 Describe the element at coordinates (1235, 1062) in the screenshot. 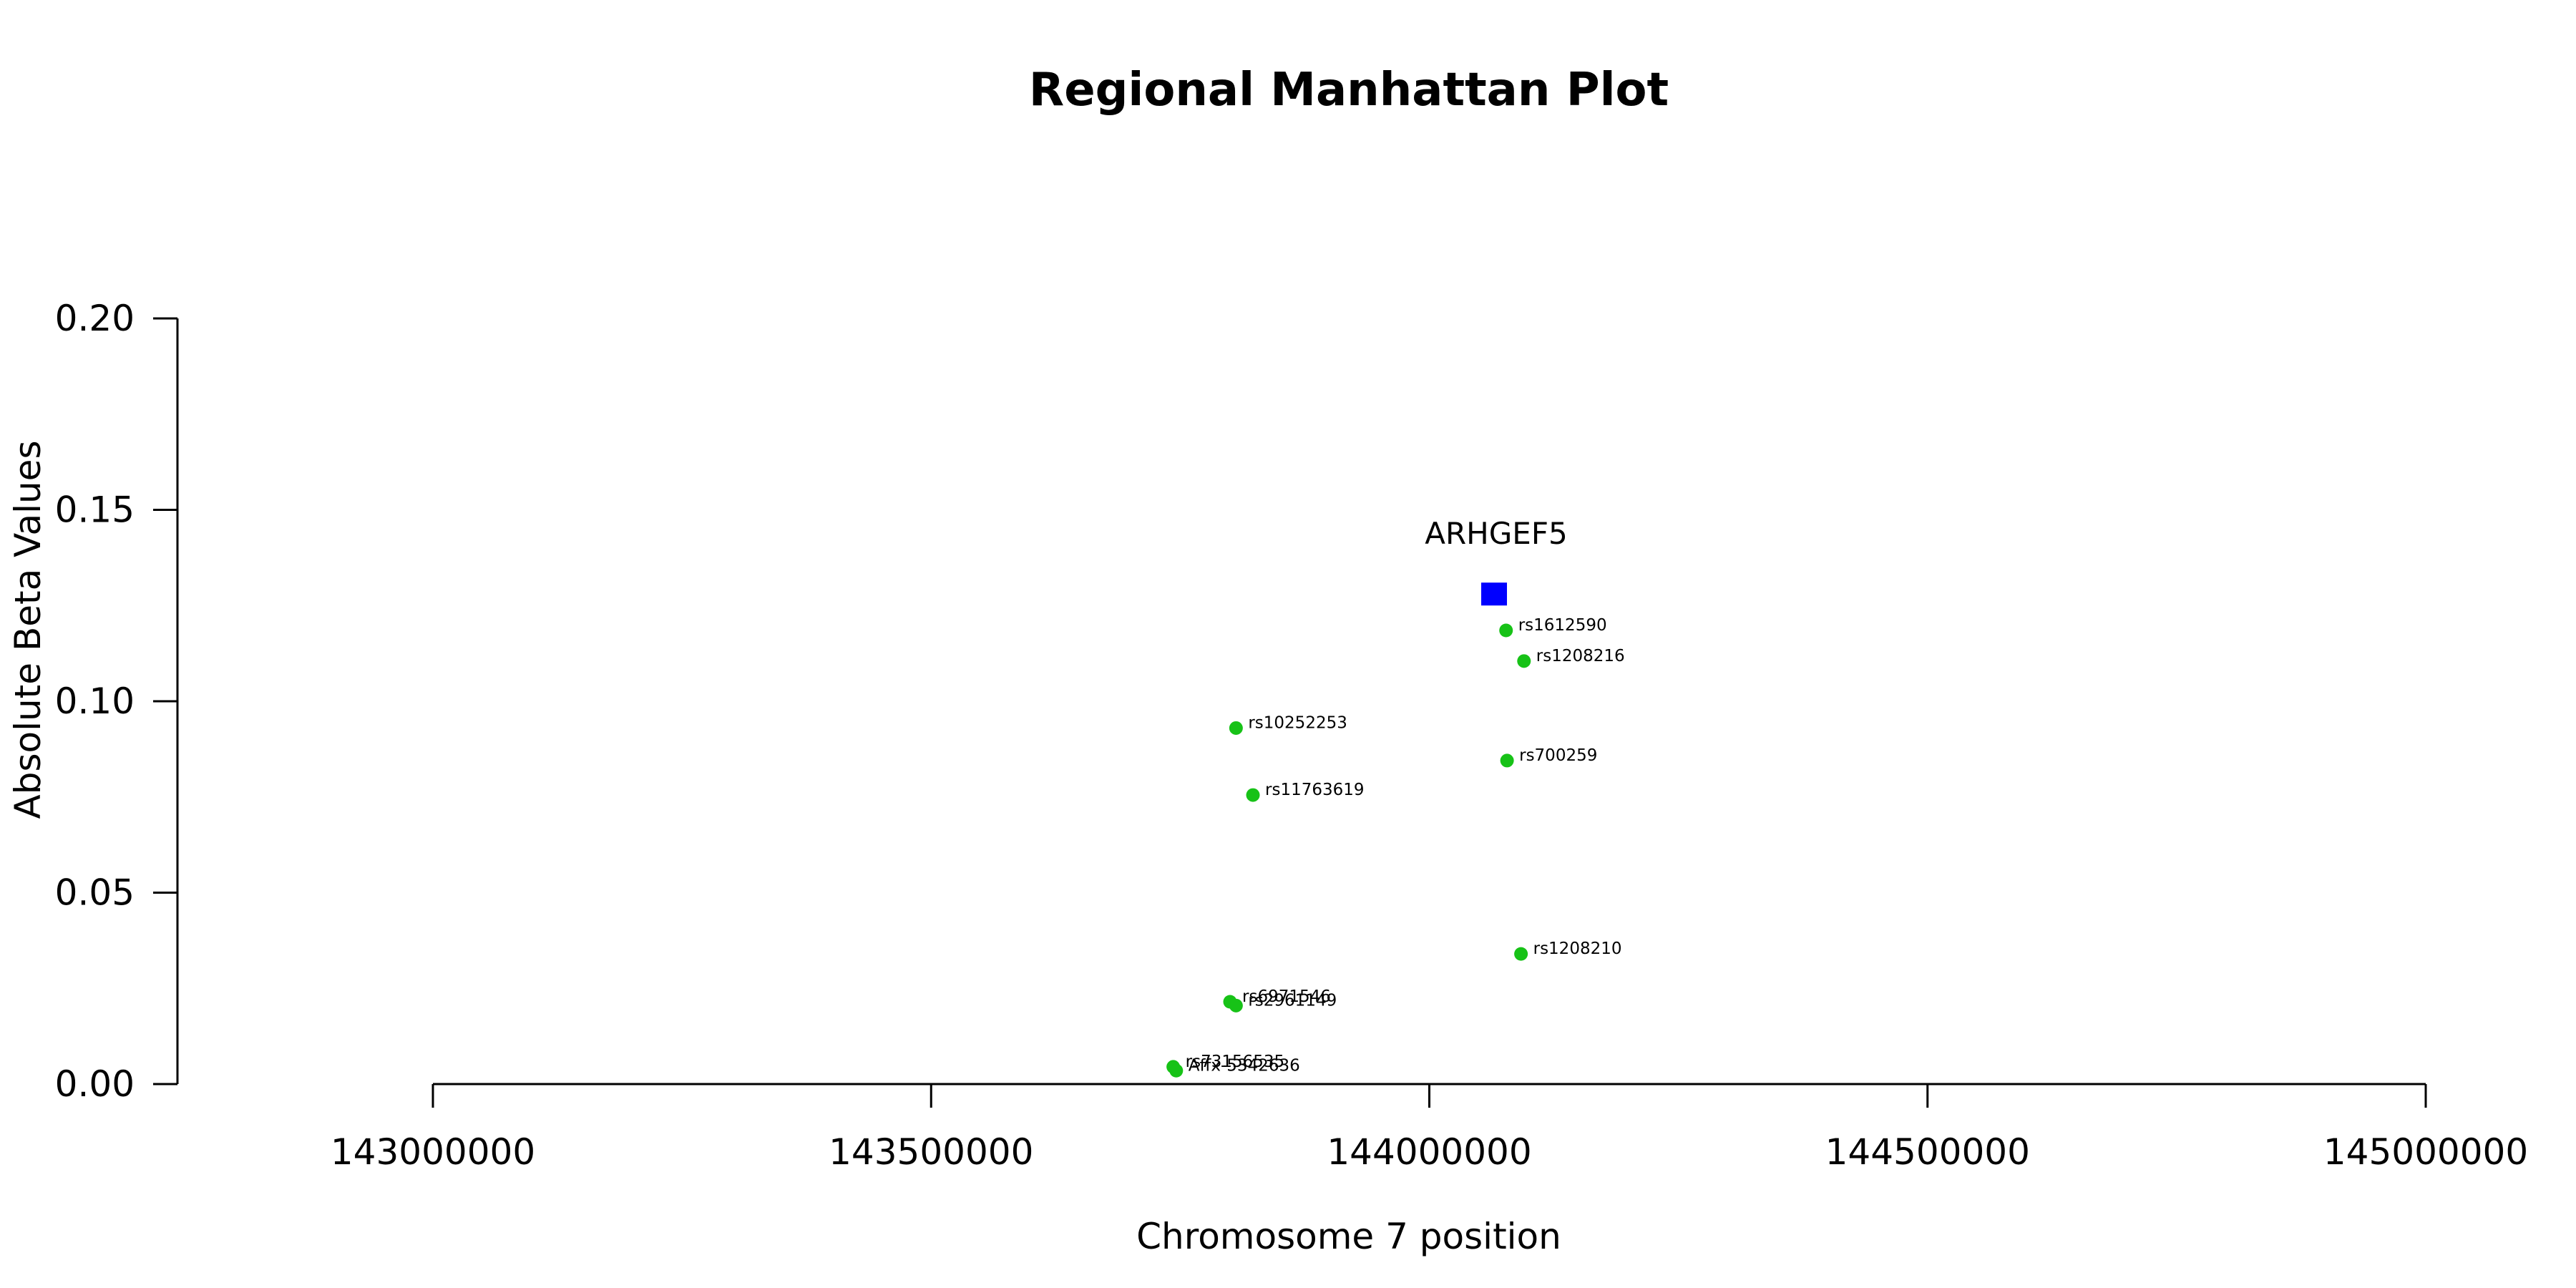

I see `snp-label: rs73156535` at that location.